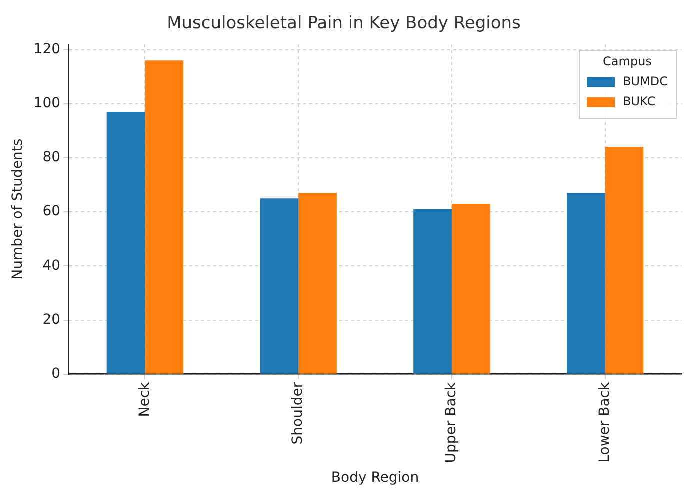  What do you see at coordinates (144, 399) in the screenshot?
I see `x-tick-label: Neck` at bounding box center [144, 399].